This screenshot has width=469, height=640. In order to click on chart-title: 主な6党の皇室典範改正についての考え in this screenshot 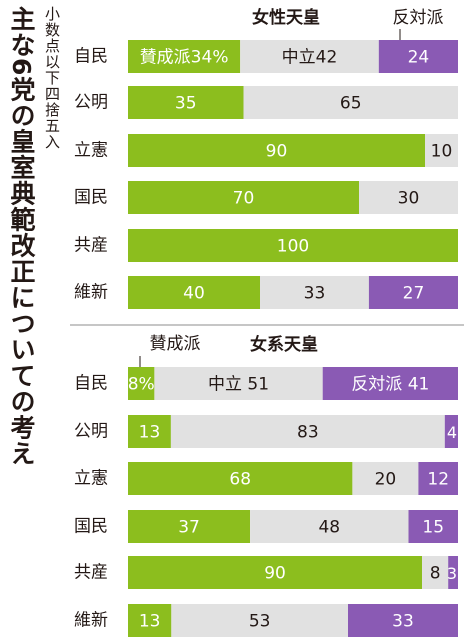, I will do `click(21, 236)`.